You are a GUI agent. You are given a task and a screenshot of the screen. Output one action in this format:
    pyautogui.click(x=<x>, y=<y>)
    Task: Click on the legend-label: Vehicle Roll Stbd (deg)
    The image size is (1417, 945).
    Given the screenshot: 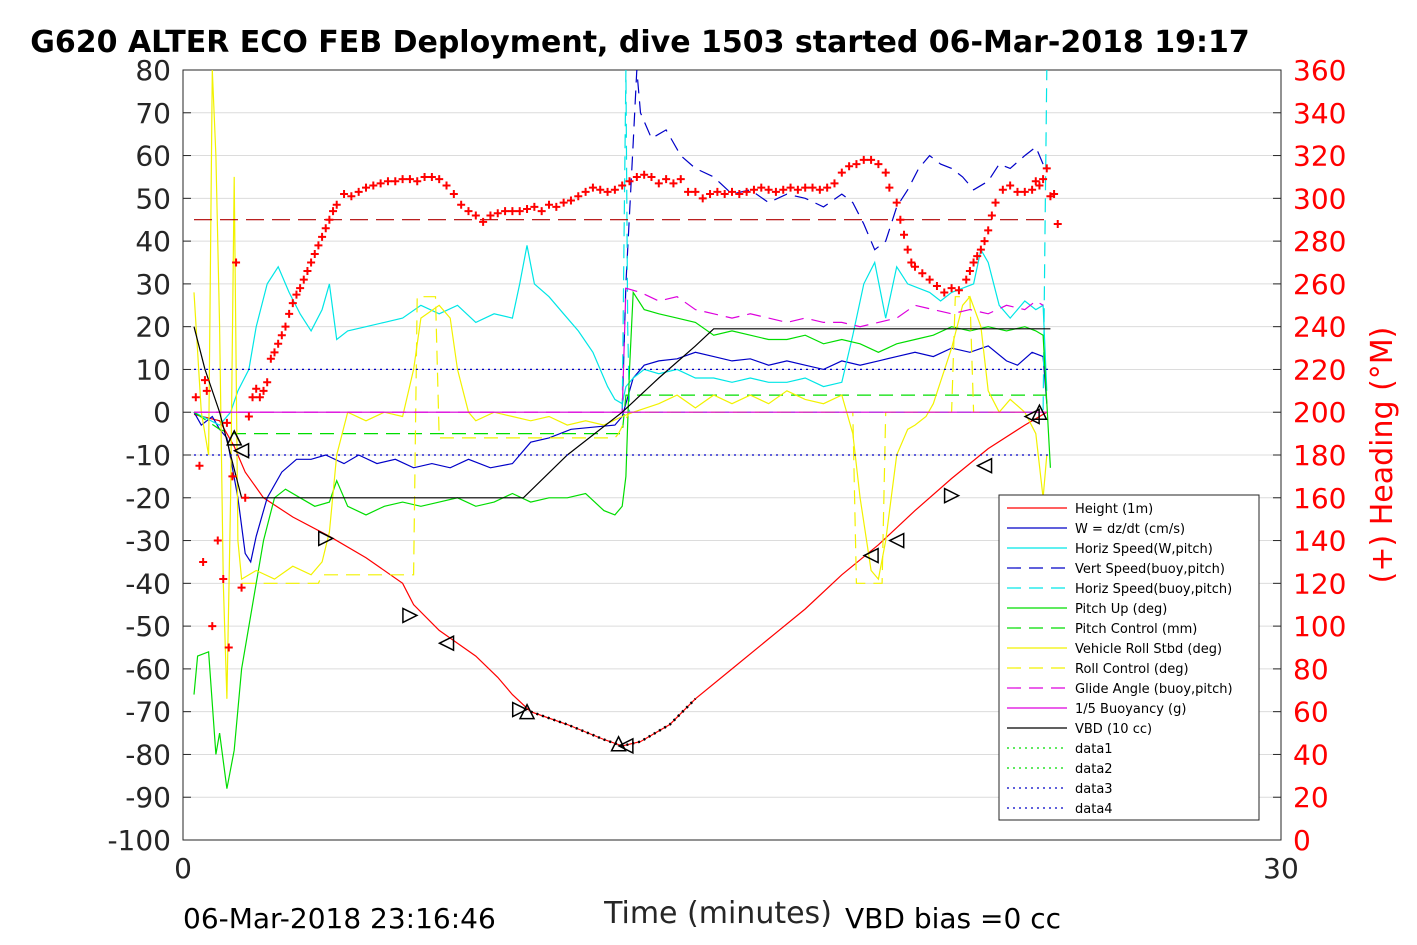 What is the action you would take?
    pyautogui.click(x=1148, y=649)
    